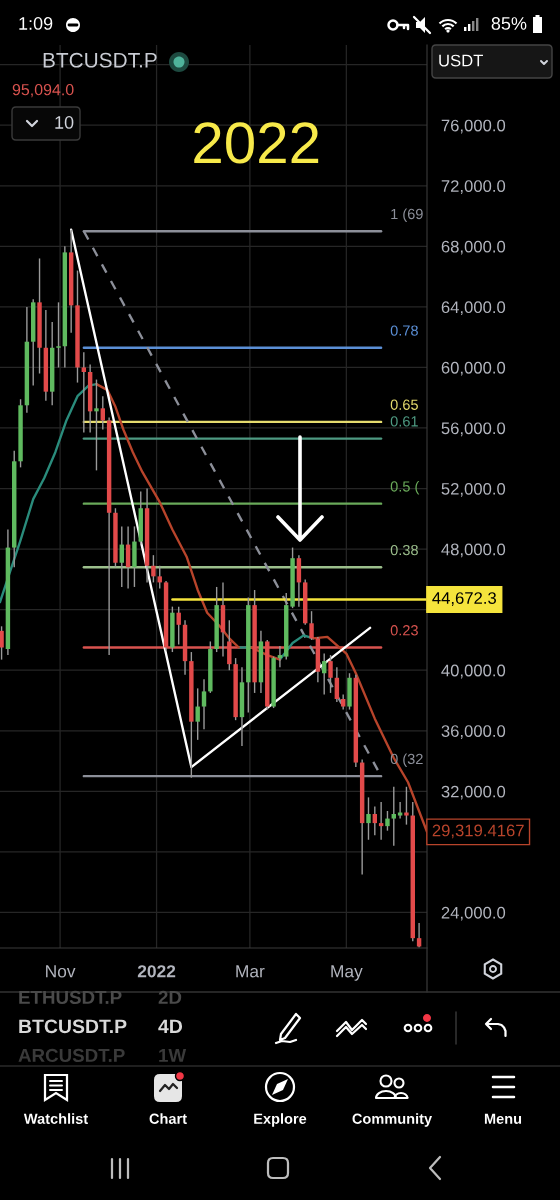 The width and height of the screenshot is (560, 1200). Describe the element at coordinates (170, 1026) in the screenshot. I see `text: 4D` at that location.